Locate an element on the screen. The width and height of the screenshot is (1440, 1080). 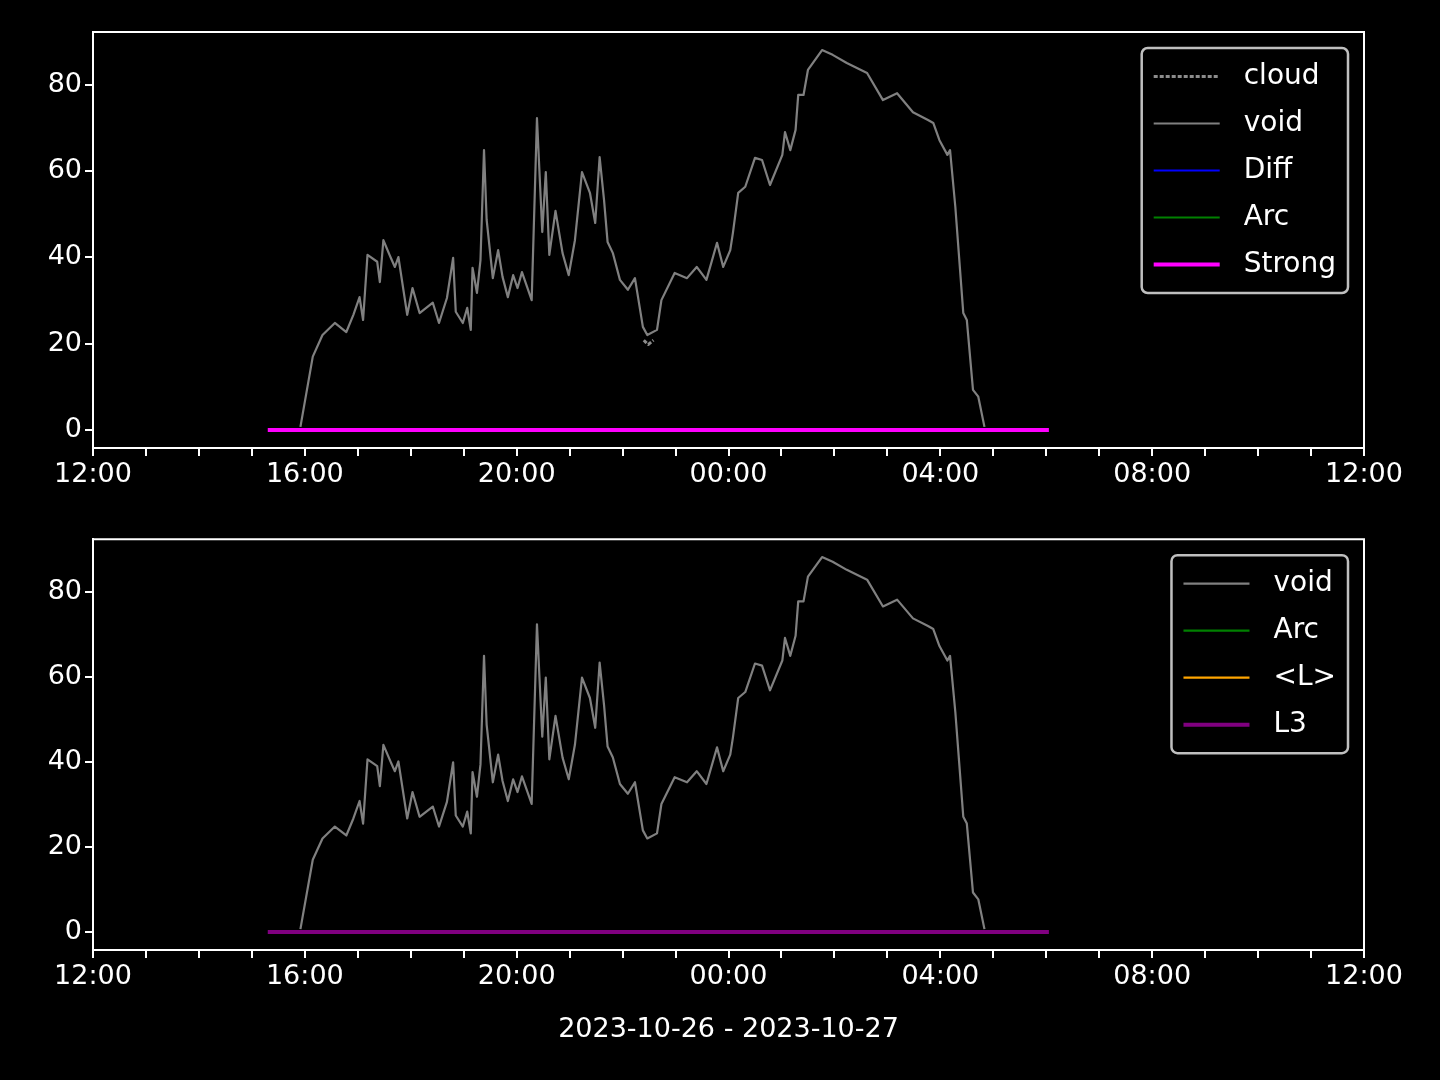
legend-label: L3 is located at coordinates (1290, 722).